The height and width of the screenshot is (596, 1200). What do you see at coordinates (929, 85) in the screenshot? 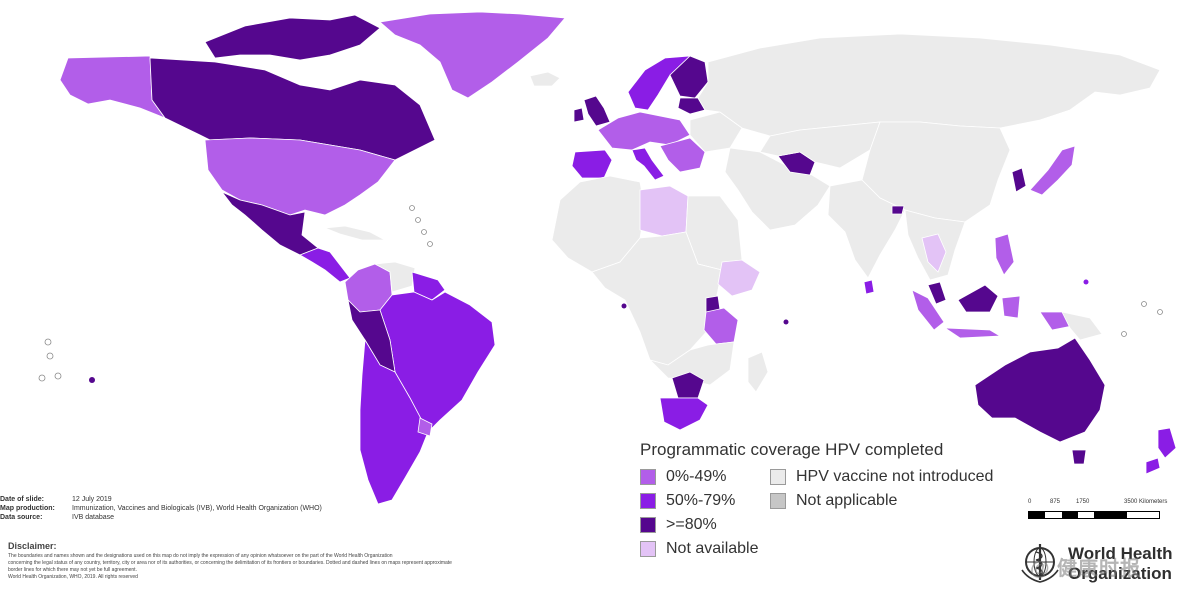
I see `region-russia` at bounding box center [929, 85].